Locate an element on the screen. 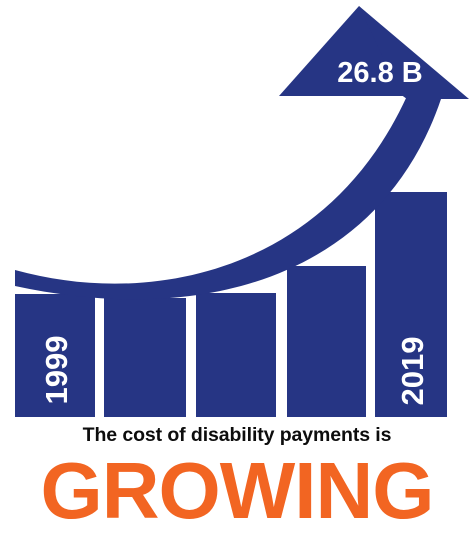 The image size is (474, 536). caption-text: The cost of disability payments is is located at coordinates (237, 435).